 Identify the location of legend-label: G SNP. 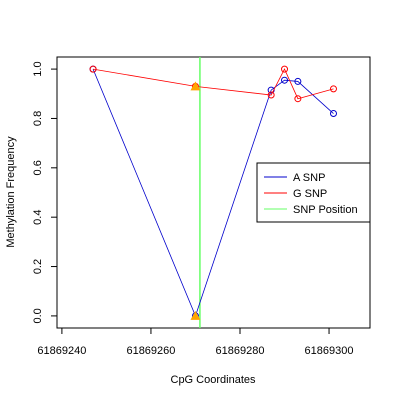
(310, 194).